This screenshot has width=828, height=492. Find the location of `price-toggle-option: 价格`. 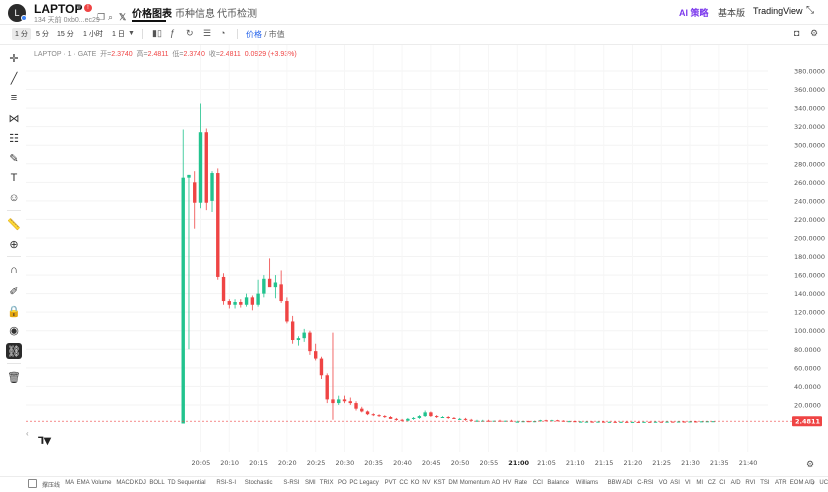

price-toggle-option: 价格 is located at coordinates (254, 34).